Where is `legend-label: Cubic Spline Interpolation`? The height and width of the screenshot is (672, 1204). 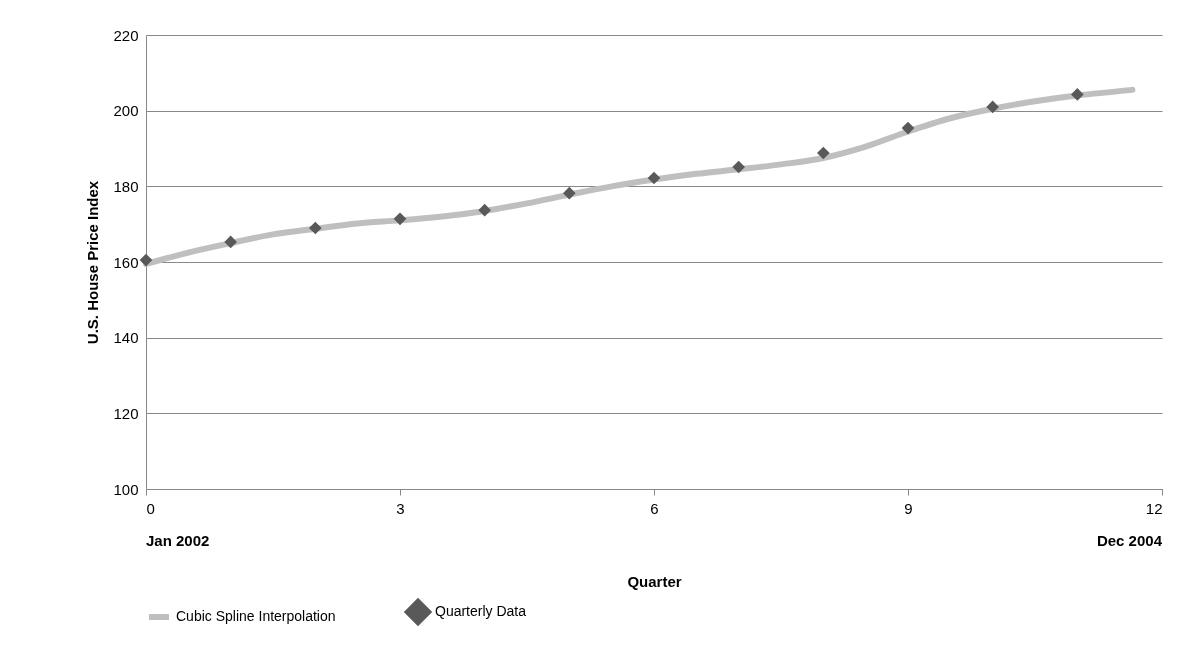 legend-label: Cubic Spline Interpolation is located at coordinates (256, 616).